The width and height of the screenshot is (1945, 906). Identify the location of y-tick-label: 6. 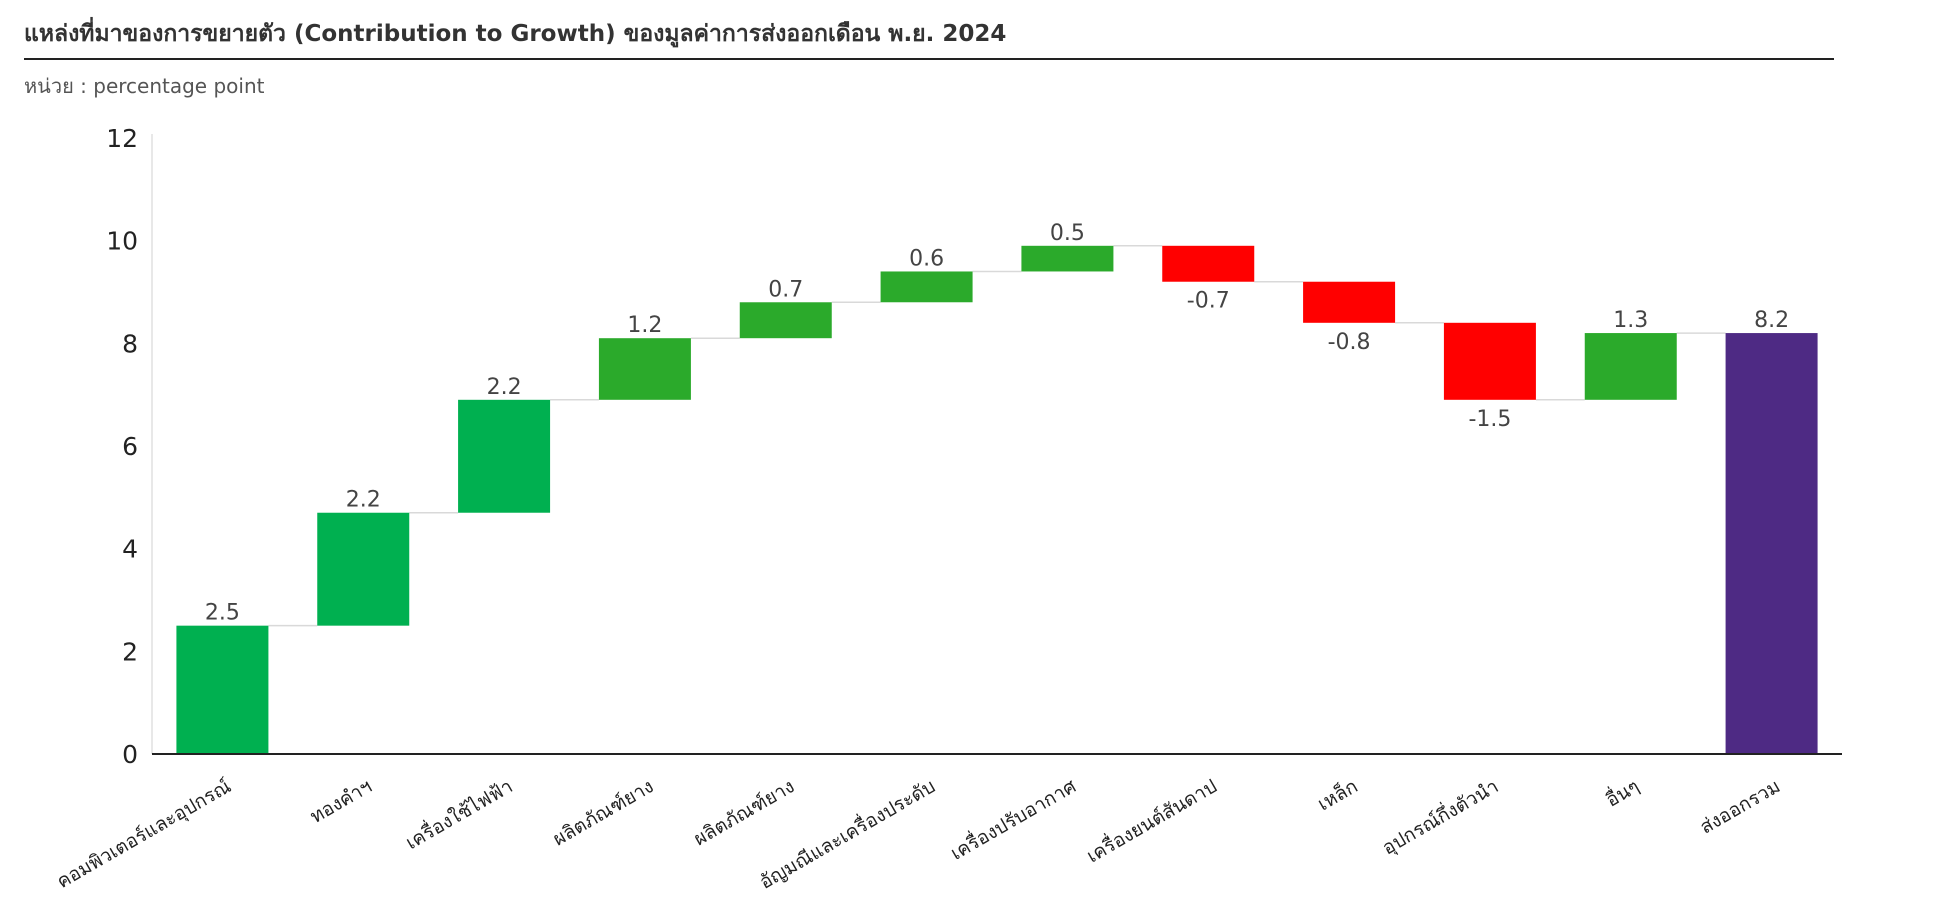
(130, 446).